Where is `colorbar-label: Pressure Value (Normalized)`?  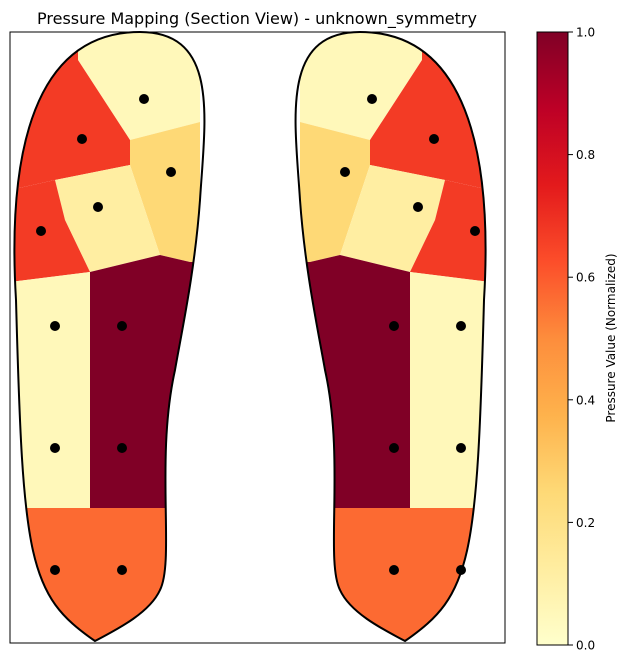 colorbar-label: Pressure Value (Normalized) is located at coordinates (611, 337).